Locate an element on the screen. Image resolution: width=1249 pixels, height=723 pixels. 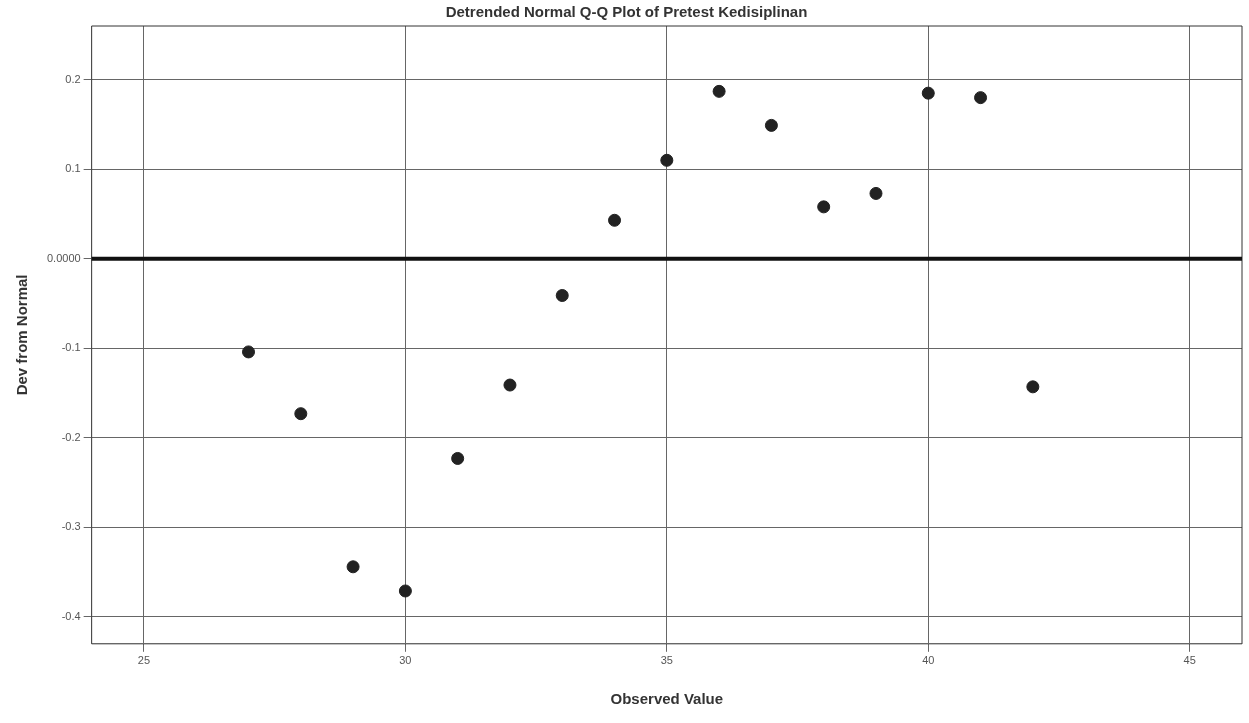
y-tick-label: -0.1 is located at coordinates (71, 347).